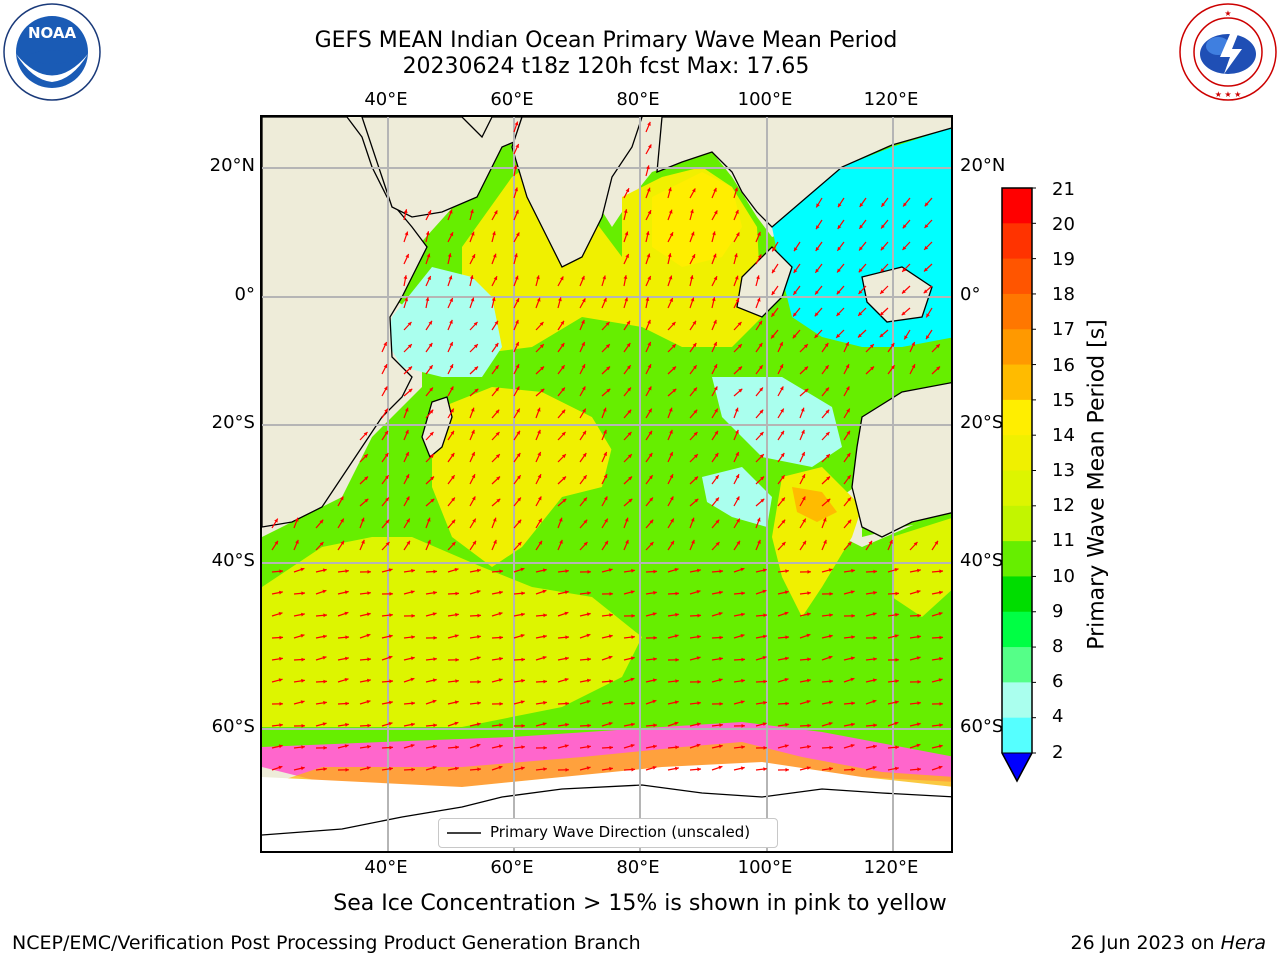  What do you see at coordinates (1063, 329) in the screenshot?
I see `colorbar-tick-17: 17` at bounding box center [1063, 329].